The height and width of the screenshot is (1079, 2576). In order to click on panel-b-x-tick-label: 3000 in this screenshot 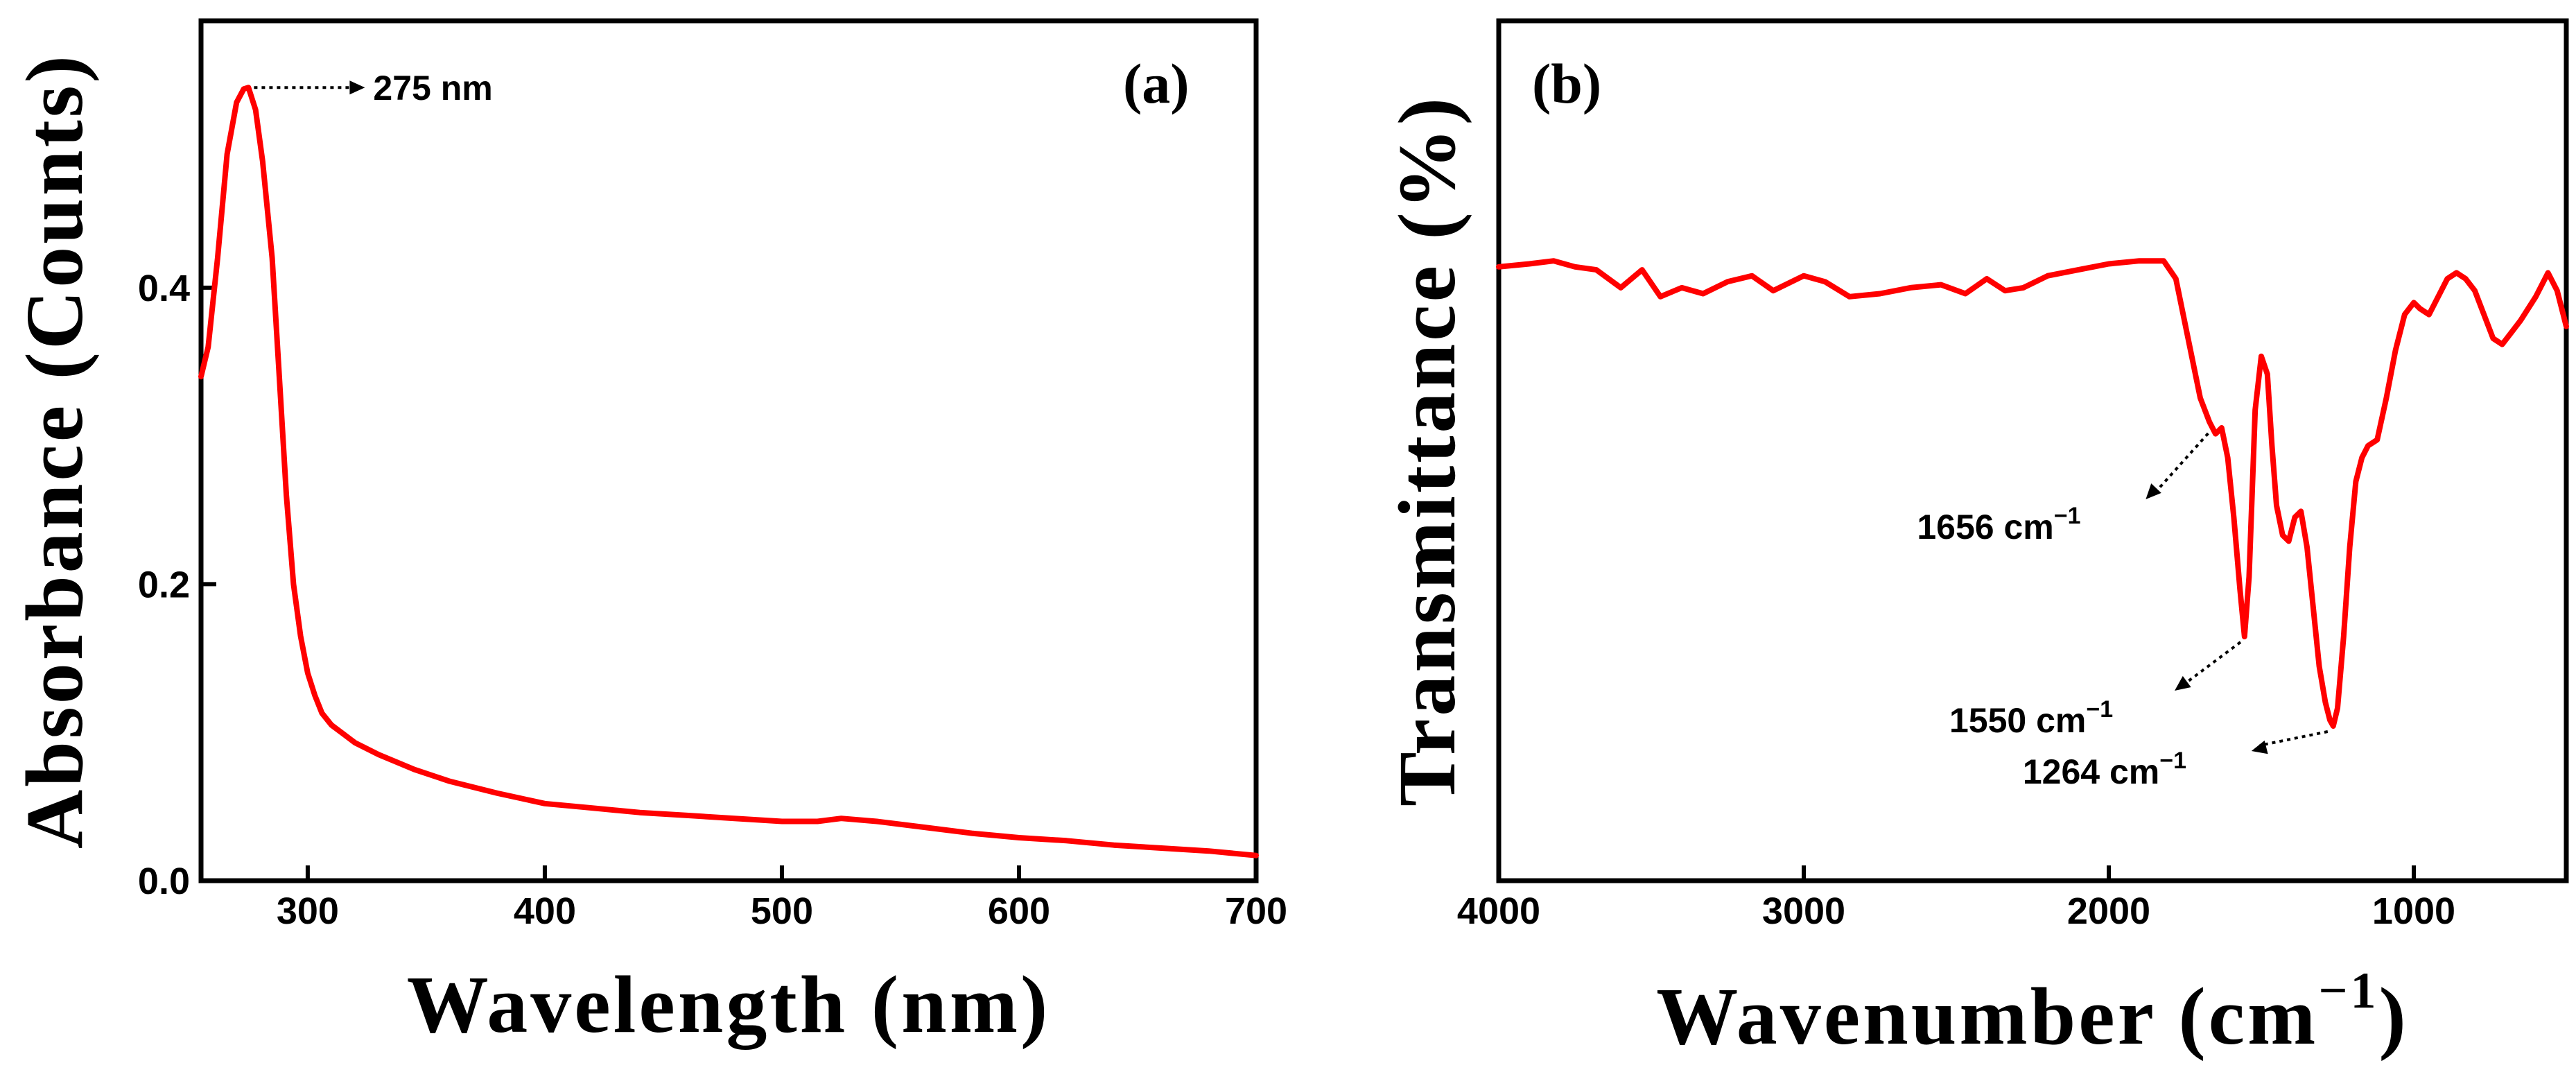, I will do `click(1803, 911)`.